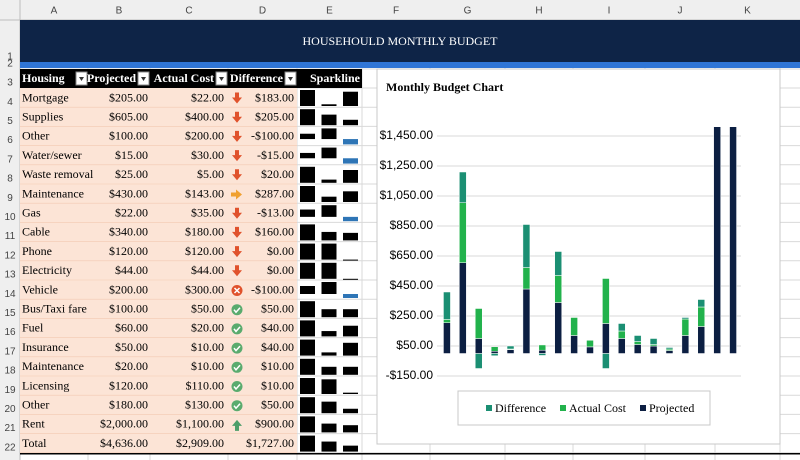  What do you see at coordinates (277, 308) in the screenshot?
I see `difference-cell: $50.00` at bounding box center [277, 308].